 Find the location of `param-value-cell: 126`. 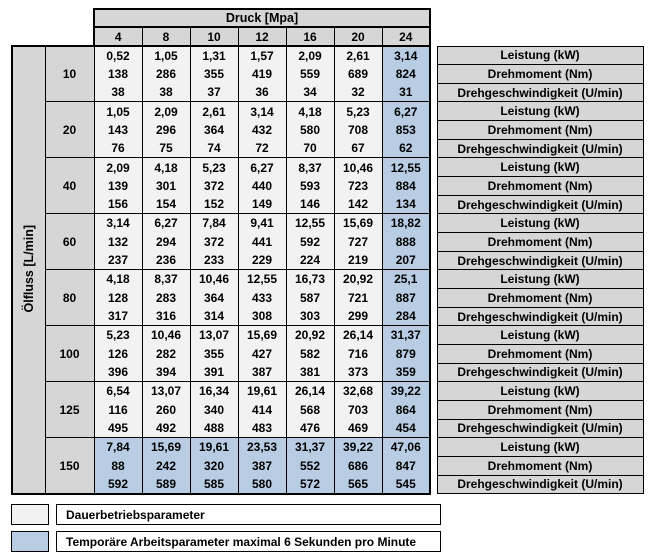

param-value-cell: 126 is located at coordinates (118, 354).